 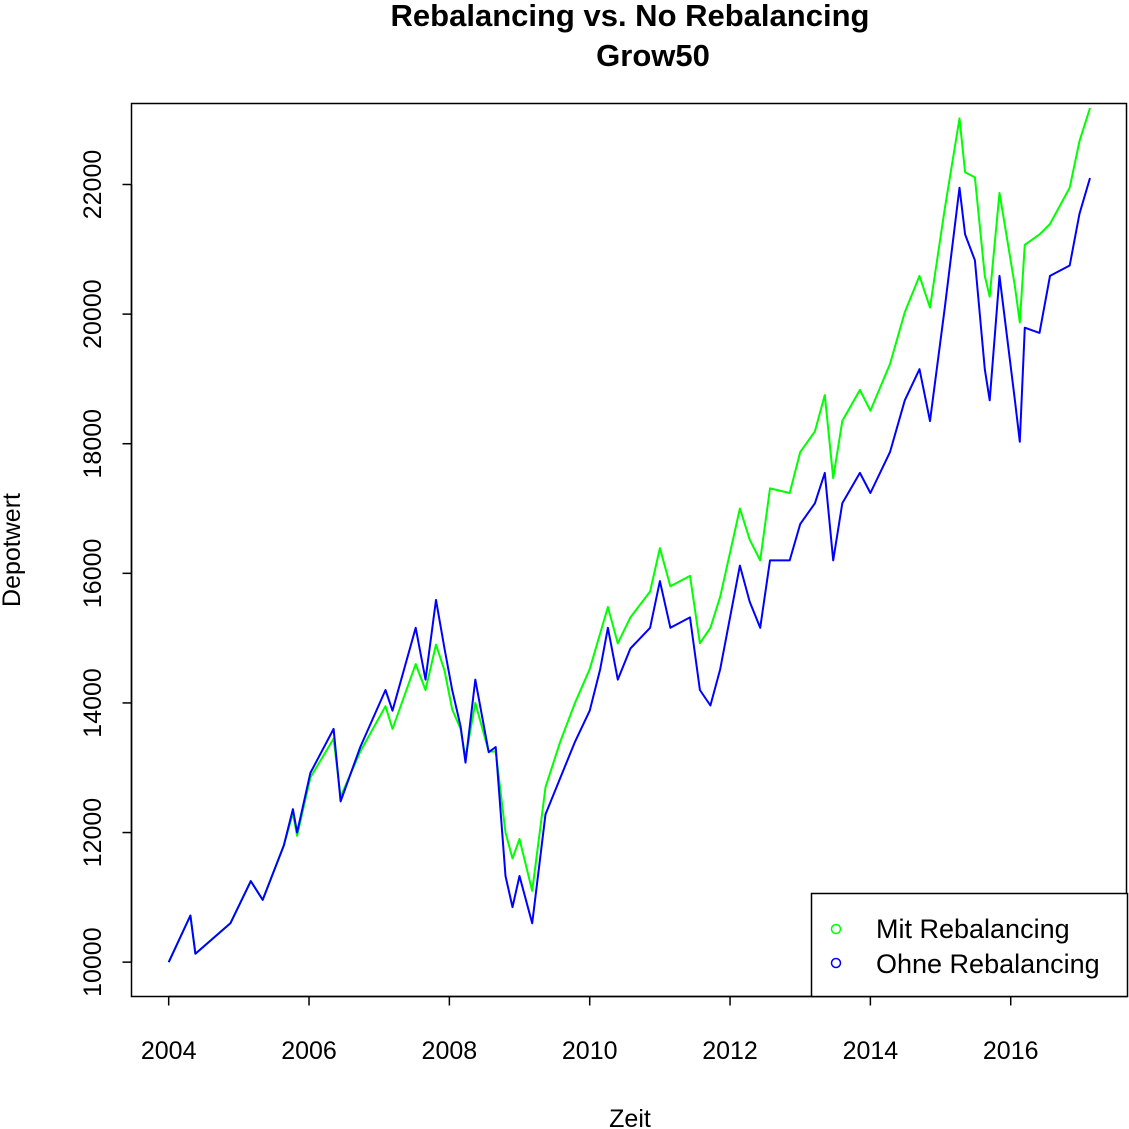 I want to click on legend-label-ohne-rebalancing: Ohne Rebalancing, so click(x=988, y=964).